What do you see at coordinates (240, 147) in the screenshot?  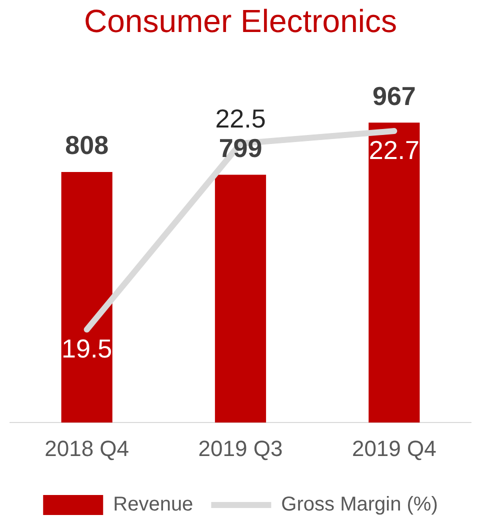 I see `data-label: 799` at bounding box center [240, 147].